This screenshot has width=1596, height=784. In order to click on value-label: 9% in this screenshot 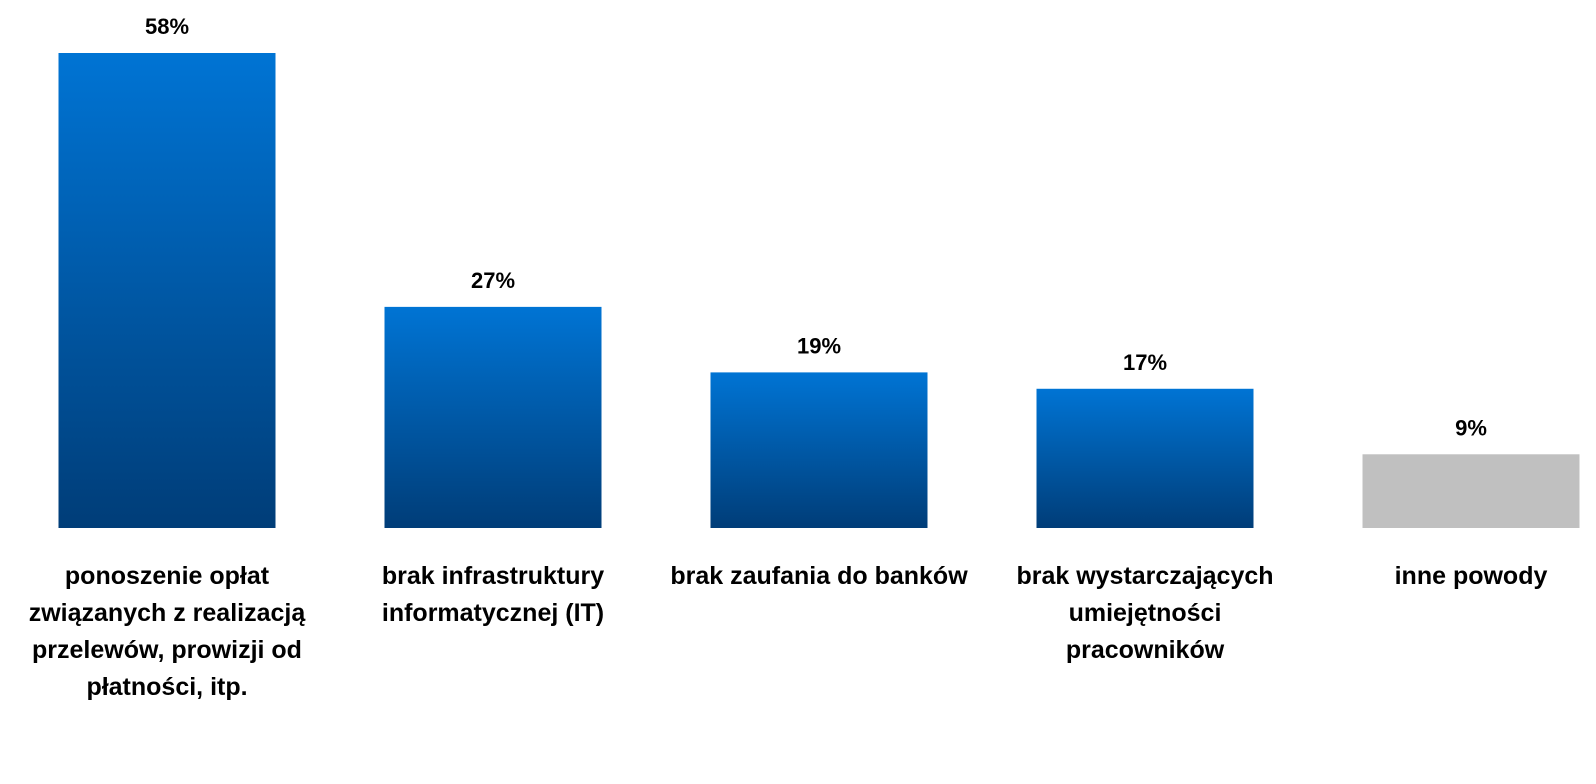, I will do `click(1471, 427)`.